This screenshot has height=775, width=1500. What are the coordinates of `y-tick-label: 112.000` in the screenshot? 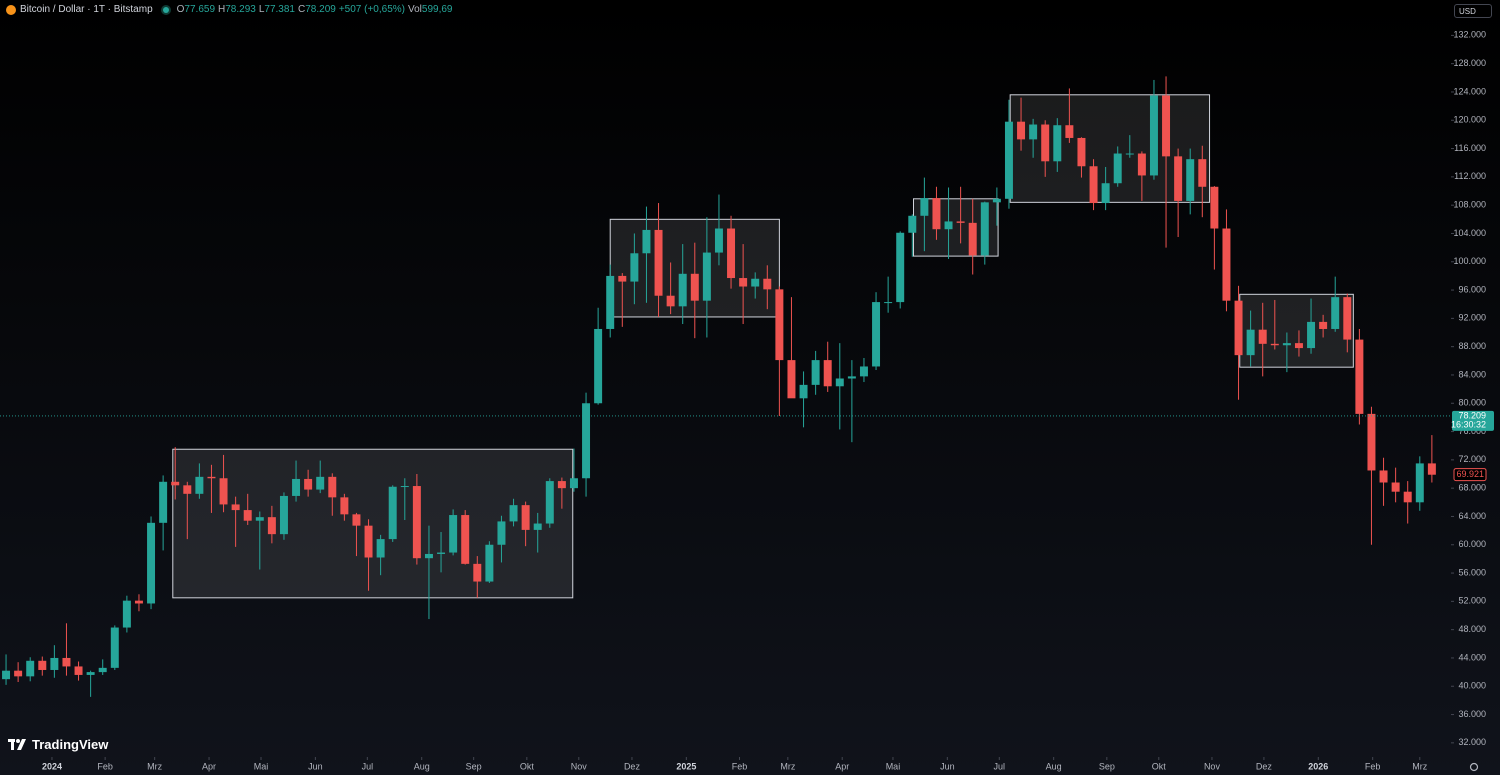 It's located at (1470, 176).